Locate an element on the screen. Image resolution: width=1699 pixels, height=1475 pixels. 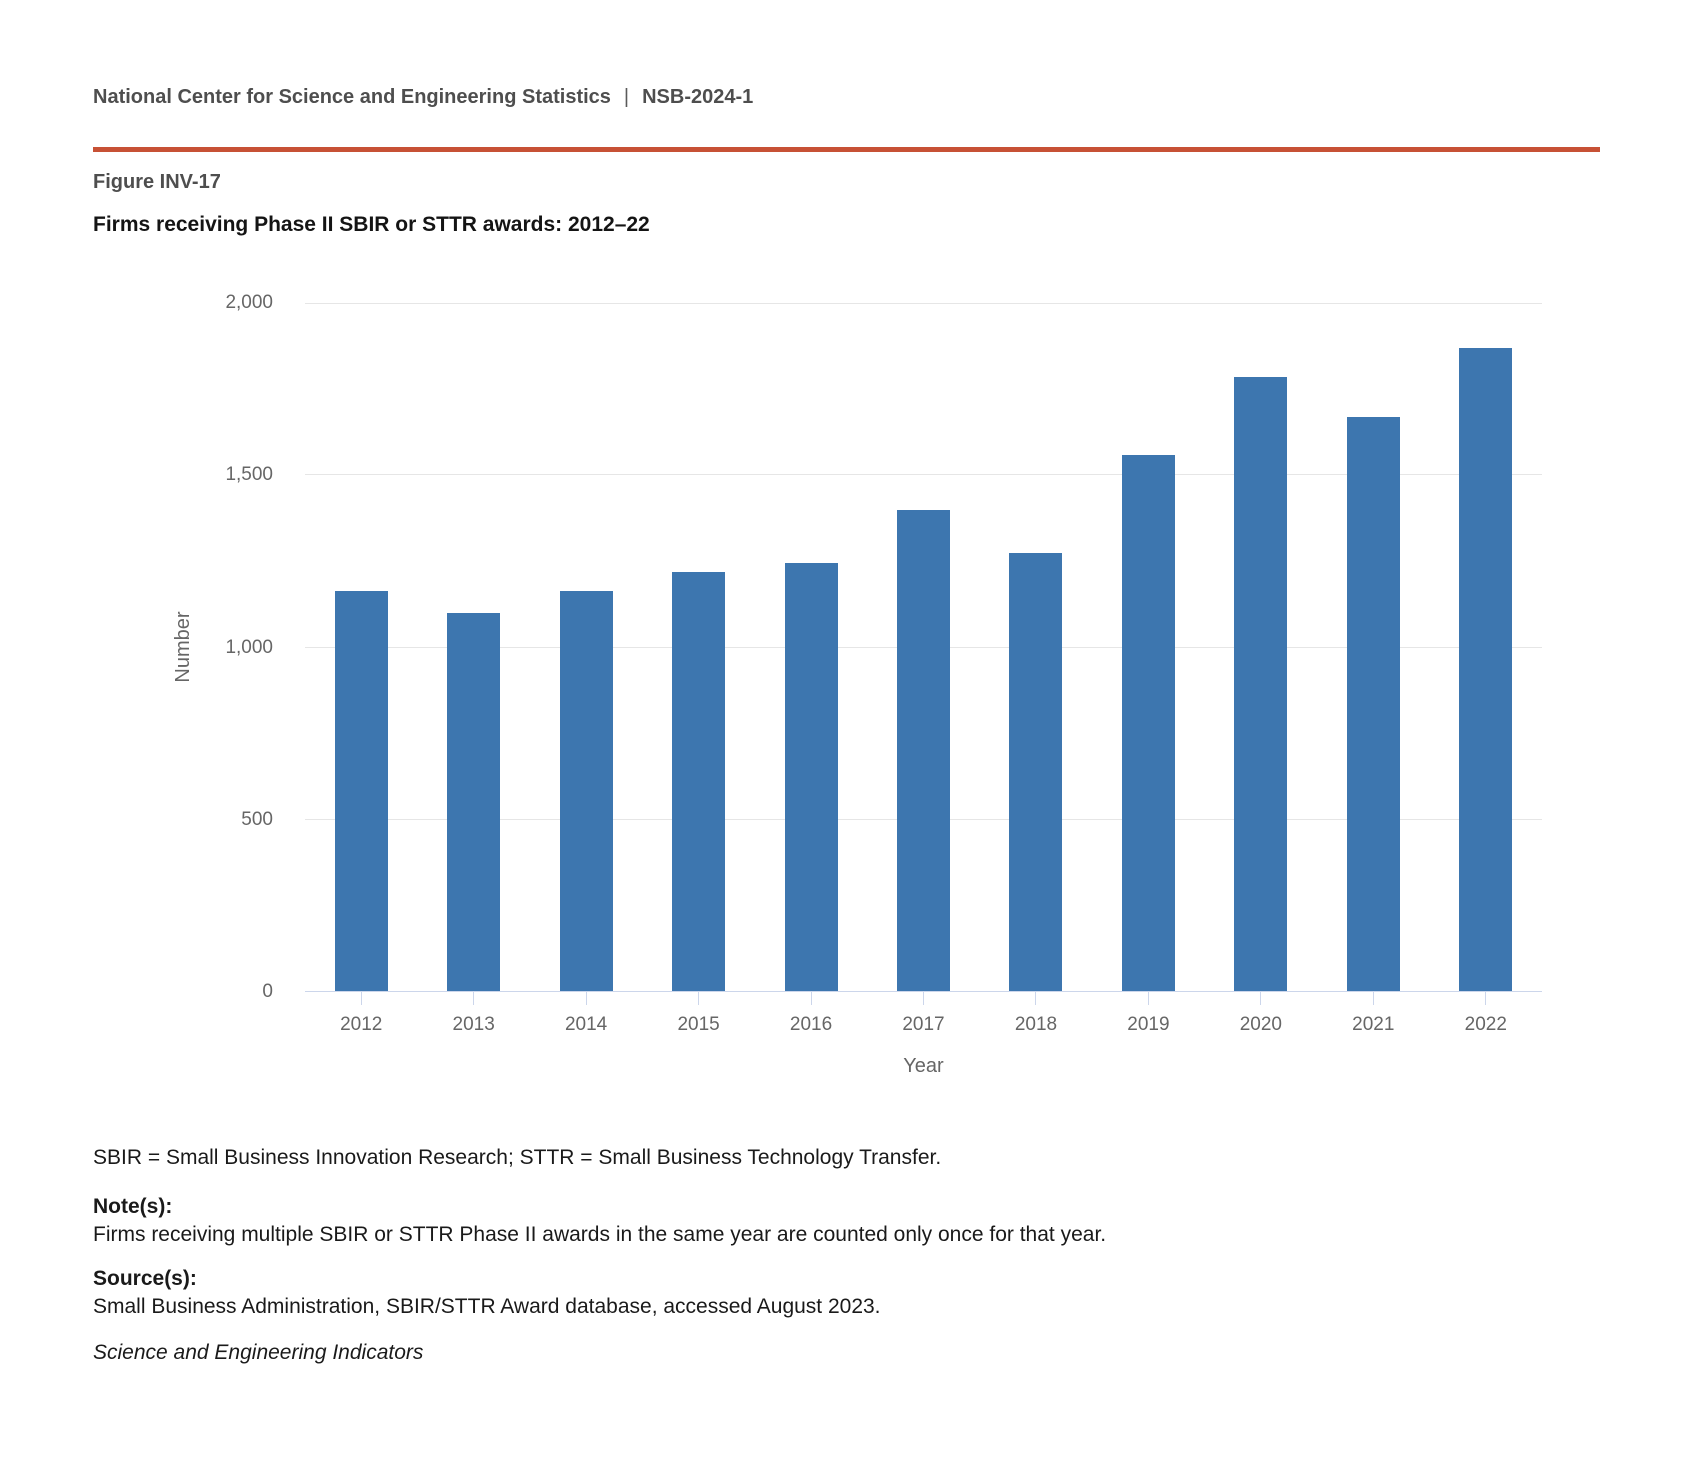
attribution: Science and Engineering Indicators is located at coordinates (258, 1352).